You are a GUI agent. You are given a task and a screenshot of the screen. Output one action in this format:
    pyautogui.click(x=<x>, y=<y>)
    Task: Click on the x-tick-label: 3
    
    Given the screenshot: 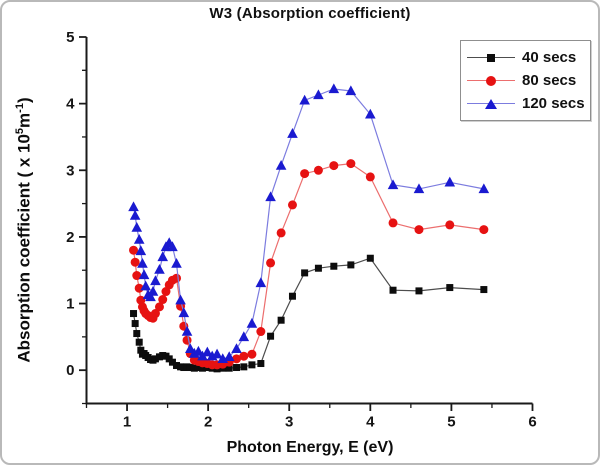 What is the action you would take?
    pyautogui.click(x=289, y=422)
    